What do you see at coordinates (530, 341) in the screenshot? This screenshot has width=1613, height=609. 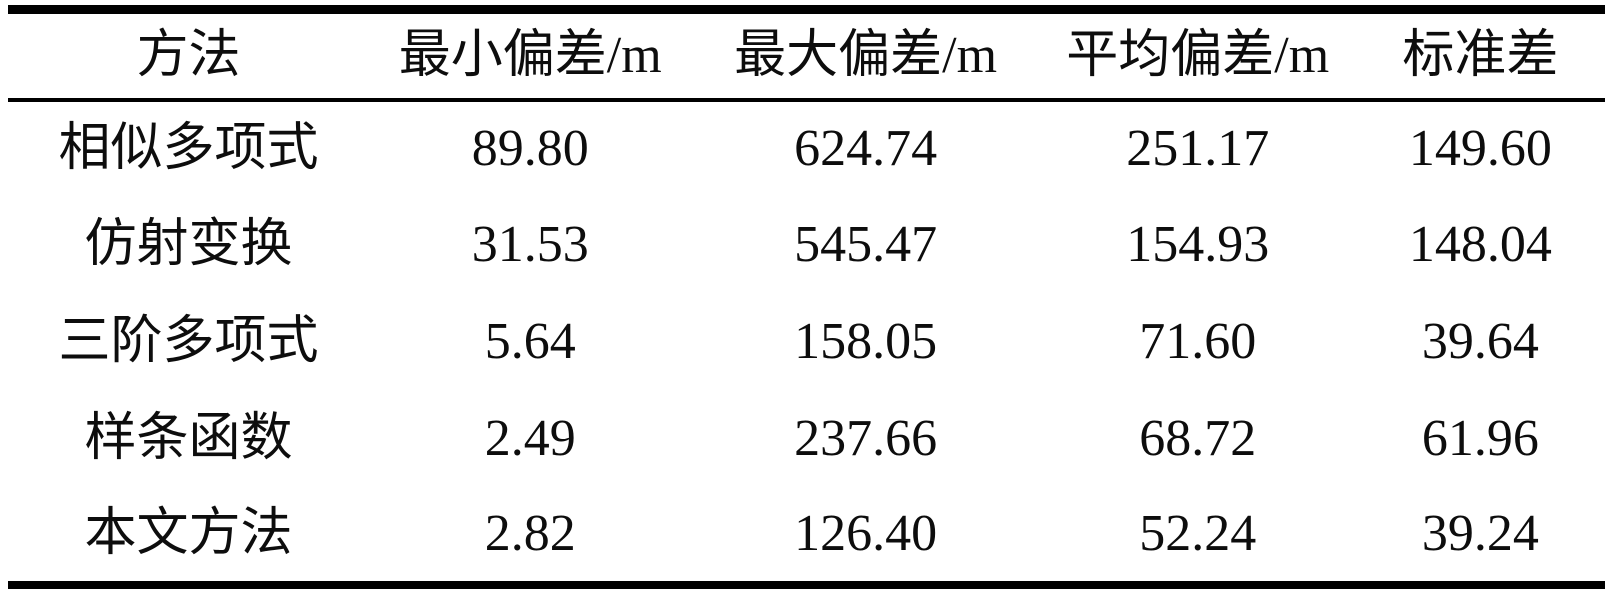 I see `value-cell: 5.64` at bounding box center [530, 341].